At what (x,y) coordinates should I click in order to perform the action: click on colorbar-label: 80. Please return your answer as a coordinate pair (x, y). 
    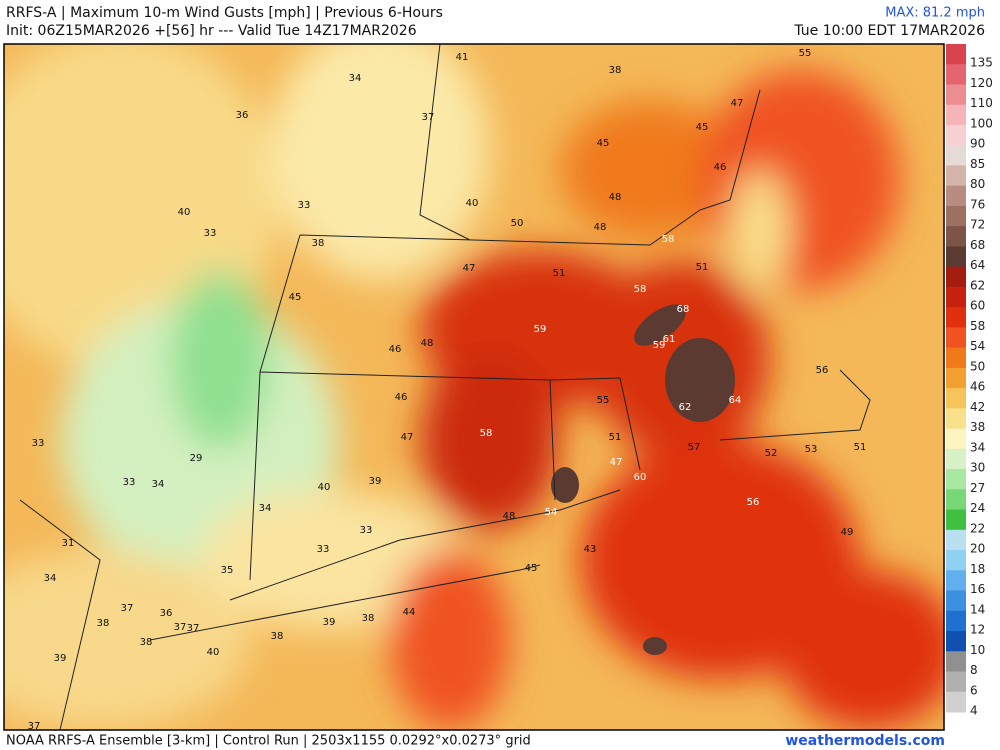
    Looking at the image, I should click on (977, 184).